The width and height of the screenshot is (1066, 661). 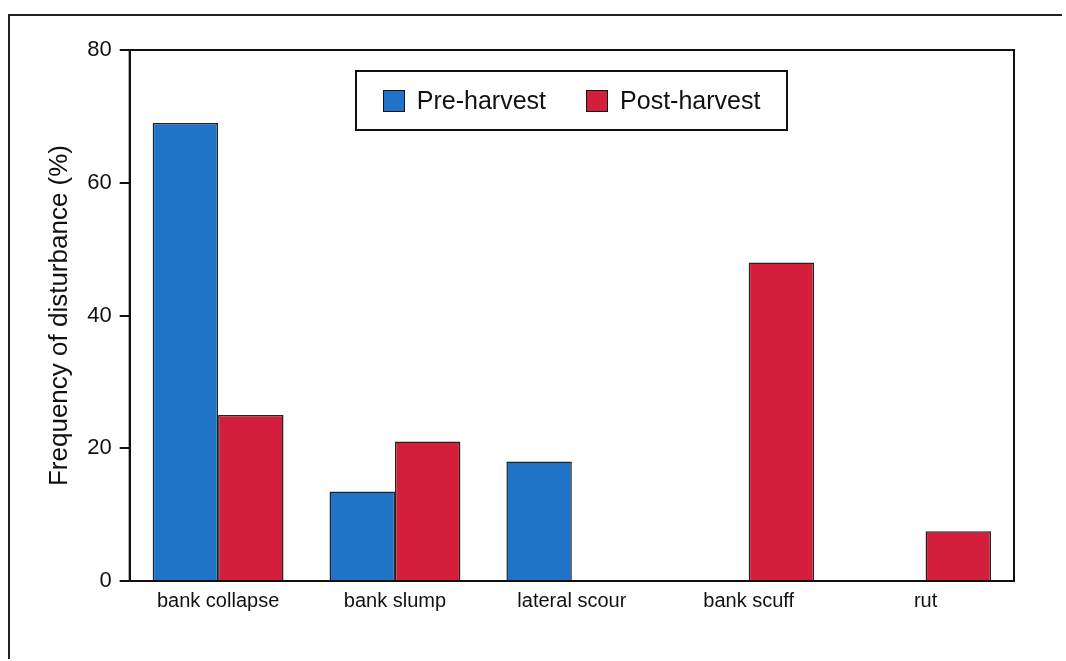 I want to click on y-tick-label: 40, so click(x=99, y=314).